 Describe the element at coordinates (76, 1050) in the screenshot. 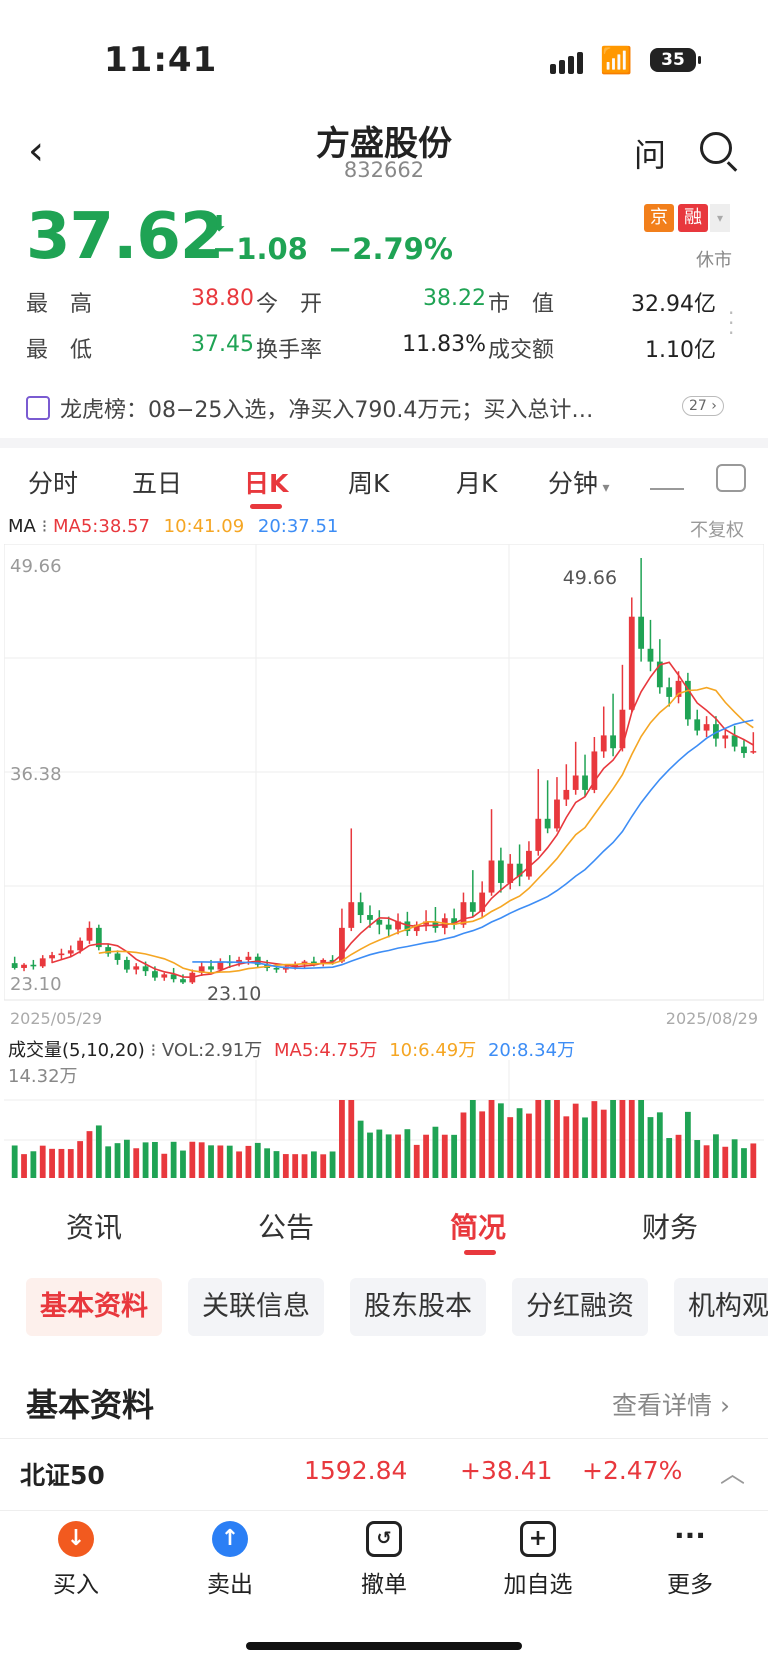

I see `volume-label: 成交量(5,10,20)` at that location.